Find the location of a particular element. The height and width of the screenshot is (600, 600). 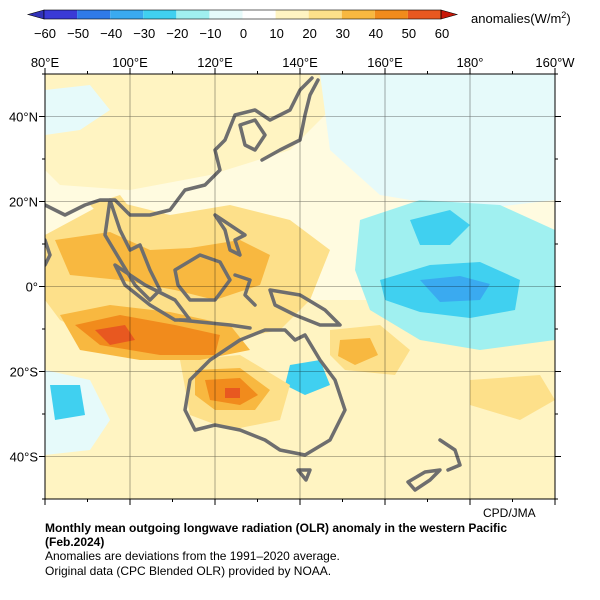

longitude-label: 160°E is located at coordinates (385, 62).